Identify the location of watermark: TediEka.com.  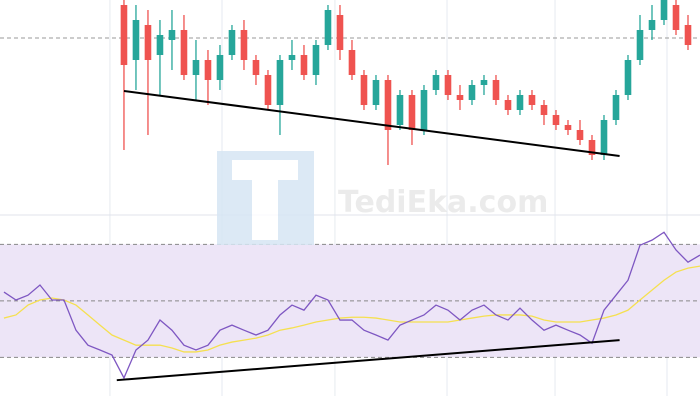
(382, 198).